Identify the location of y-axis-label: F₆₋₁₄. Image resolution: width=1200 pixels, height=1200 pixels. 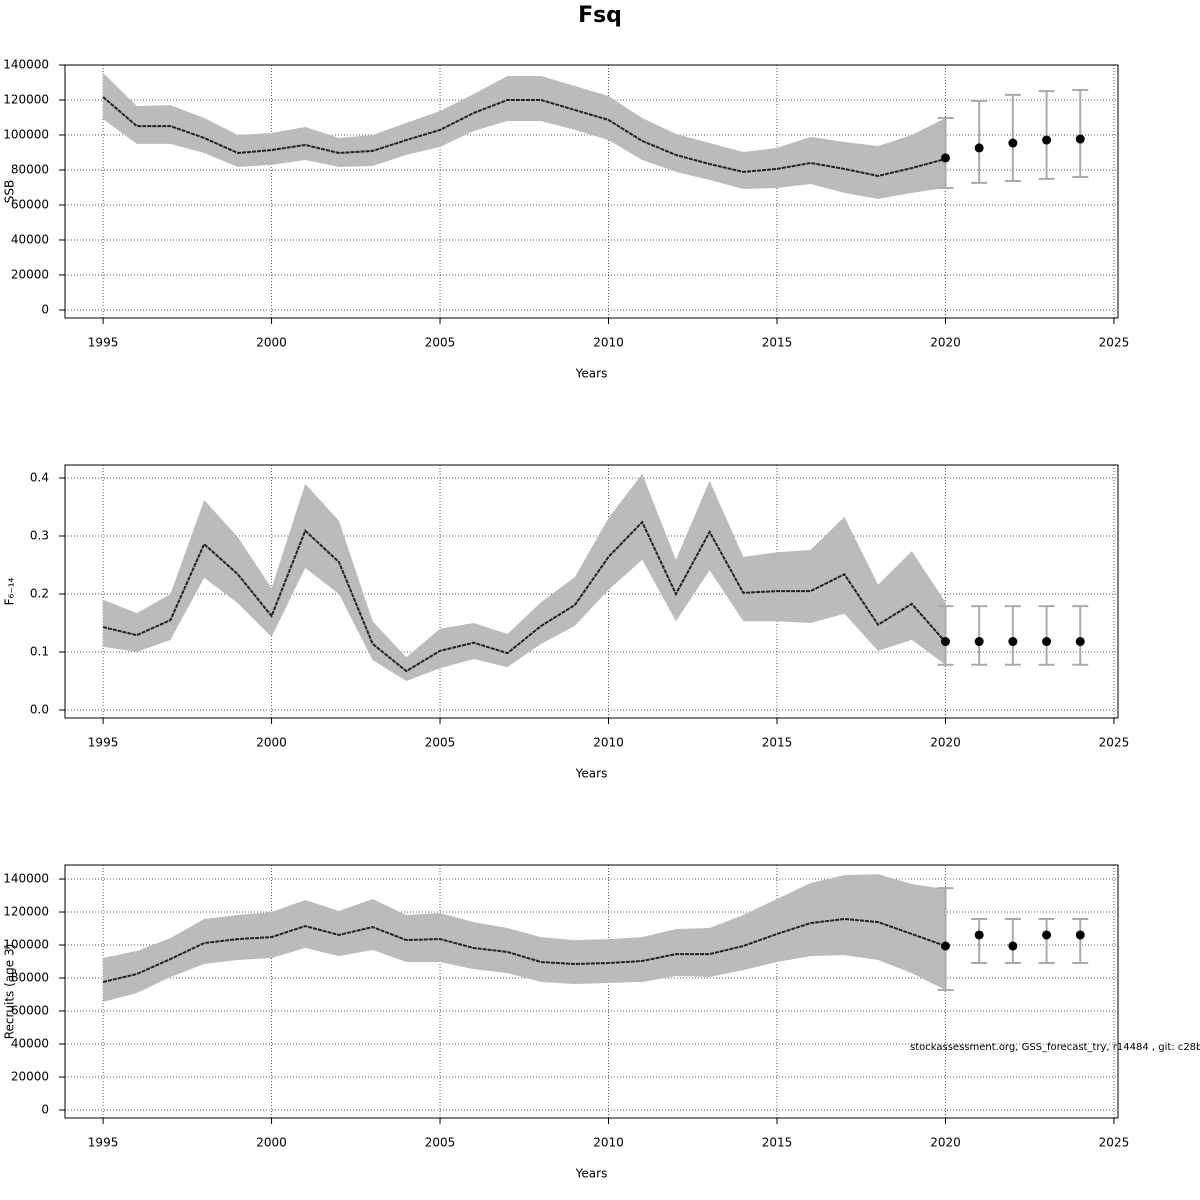
(10, 591).